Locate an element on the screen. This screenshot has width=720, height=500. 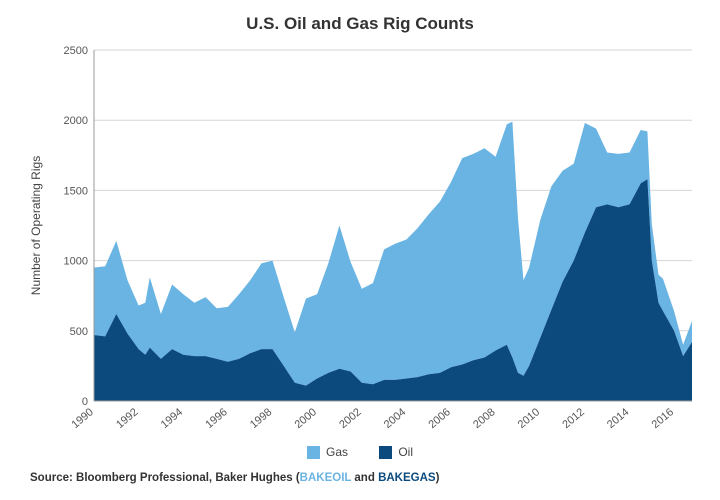
x-tick-label: 2008 is located at coordinates (484, 418).